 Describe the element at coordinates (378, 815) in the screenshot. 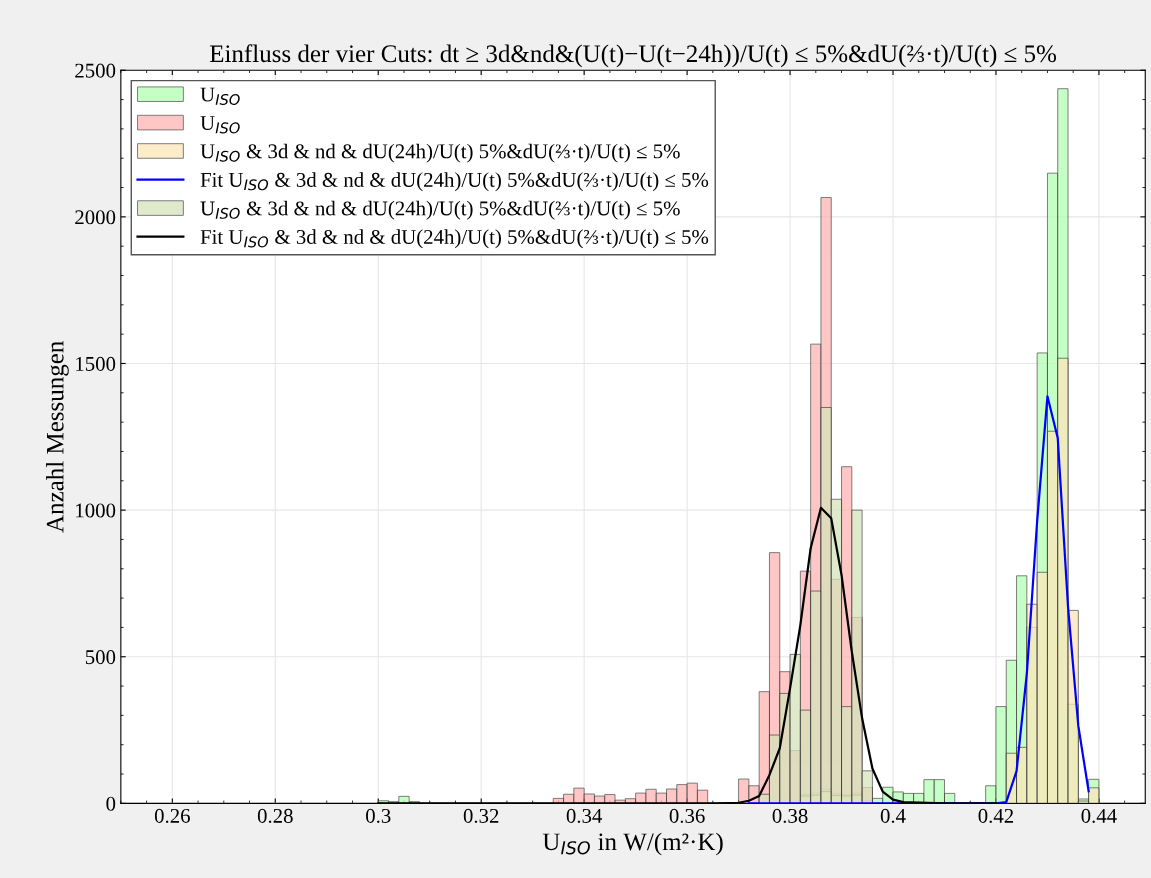

I see `x-tick-label: 0.3` at that location.